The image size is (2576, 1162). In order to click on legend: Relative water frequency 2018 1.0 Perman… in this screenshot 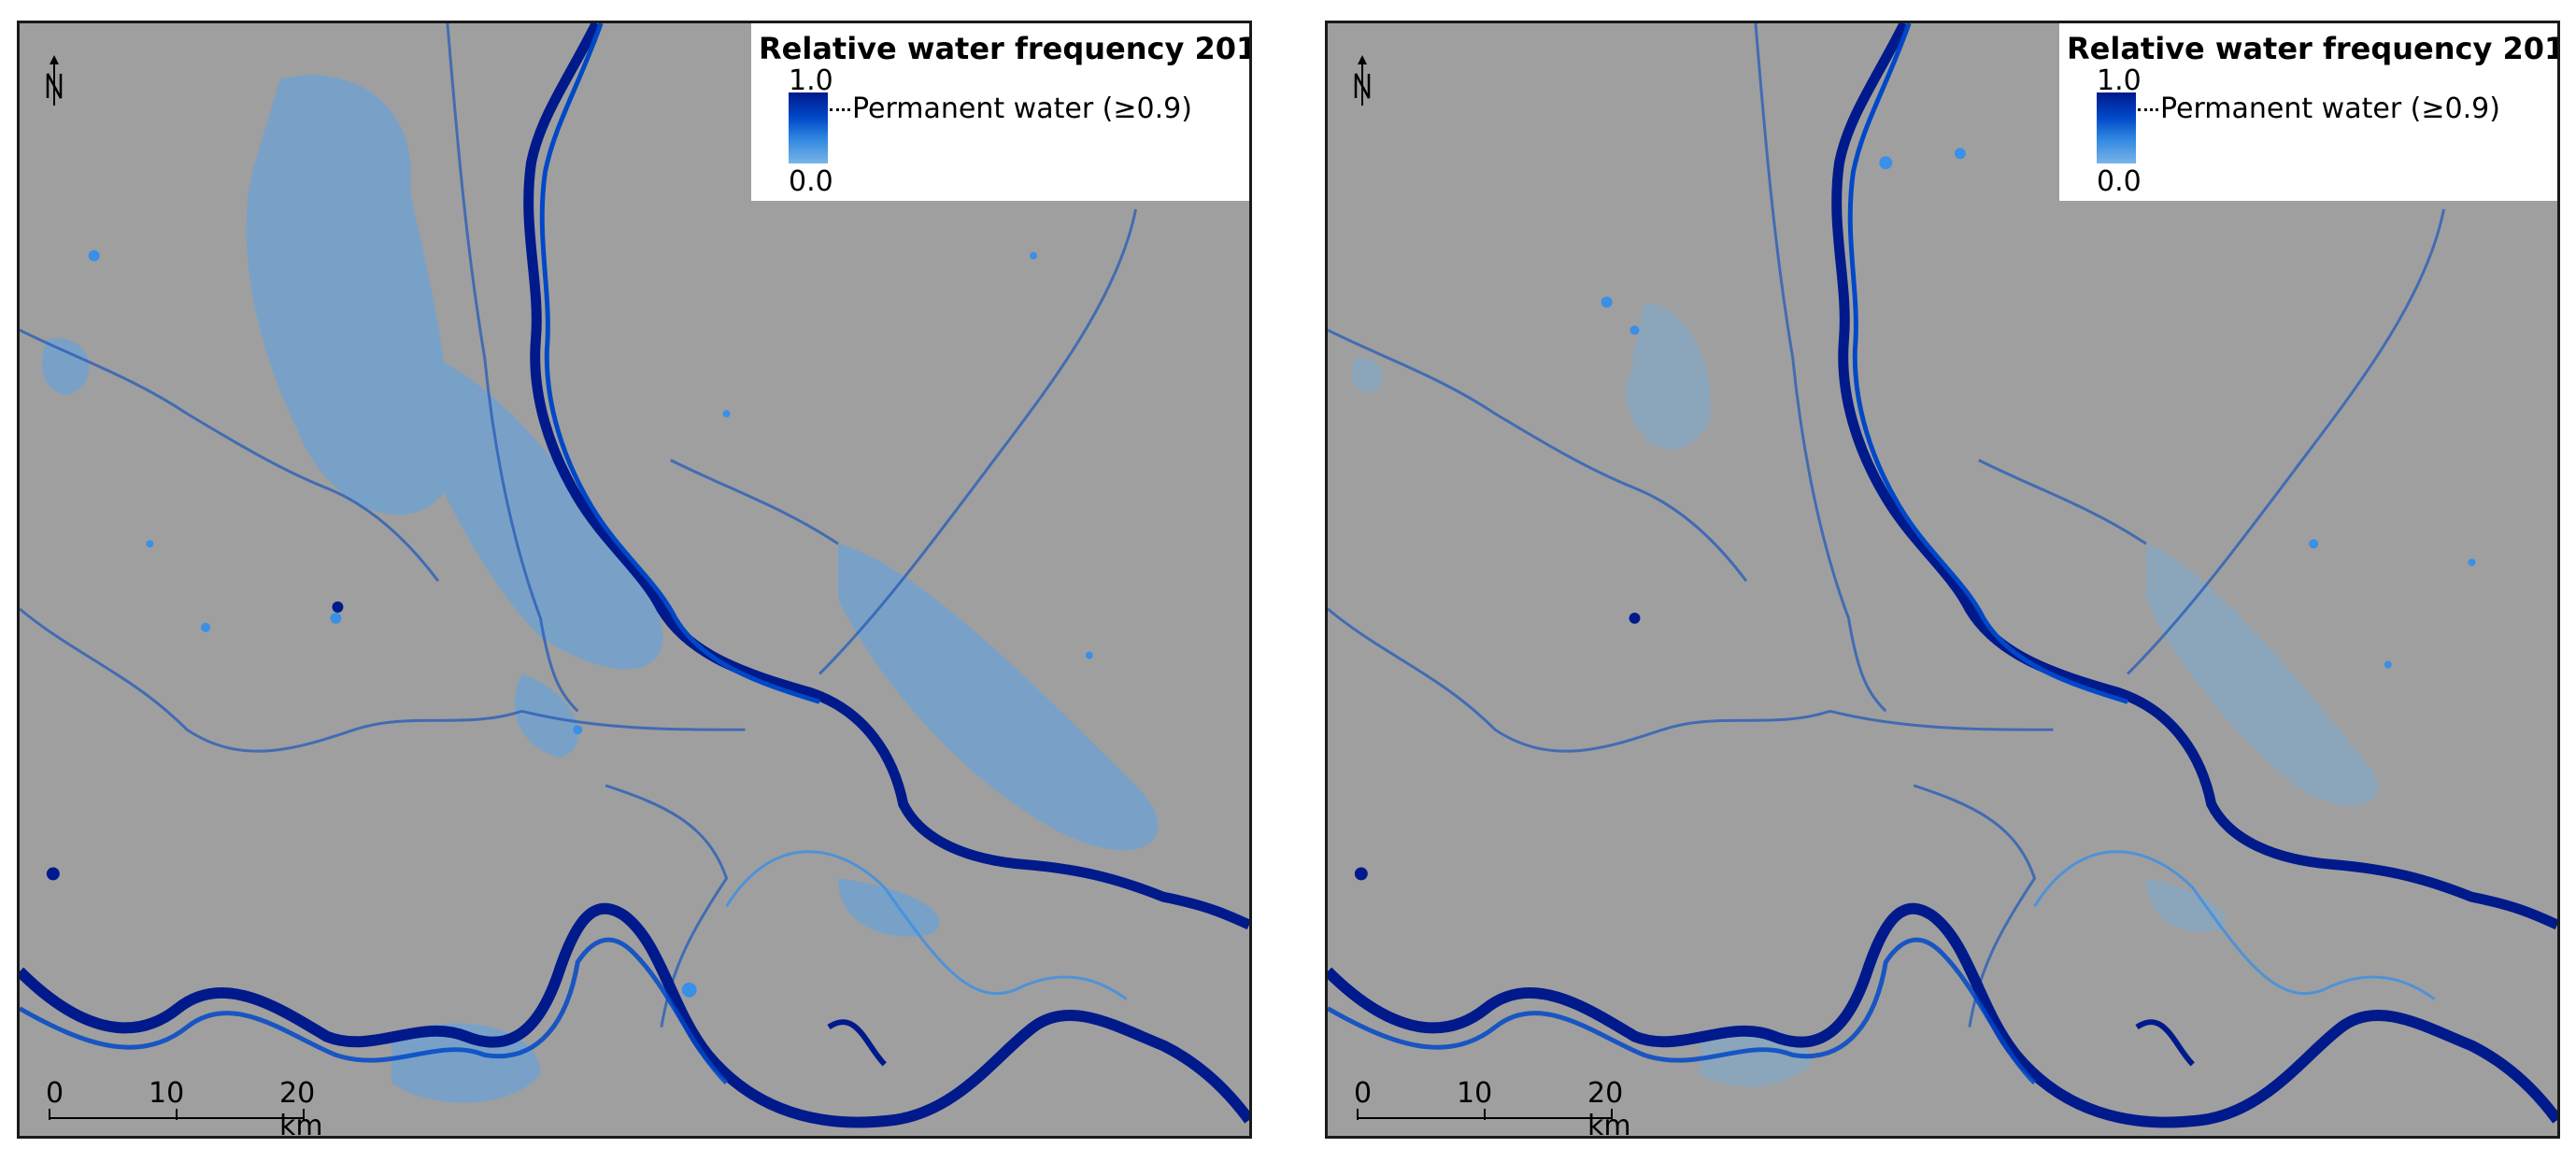, I will do `click(2308, 112)`.